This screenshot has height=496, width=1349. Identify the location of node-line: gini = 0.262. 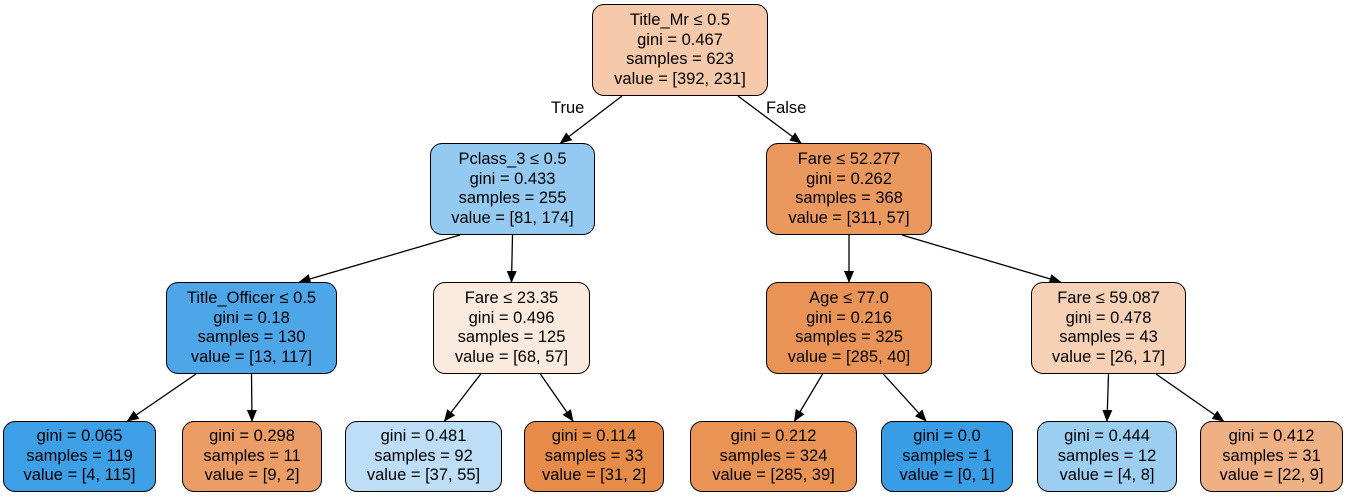
(849, 178).